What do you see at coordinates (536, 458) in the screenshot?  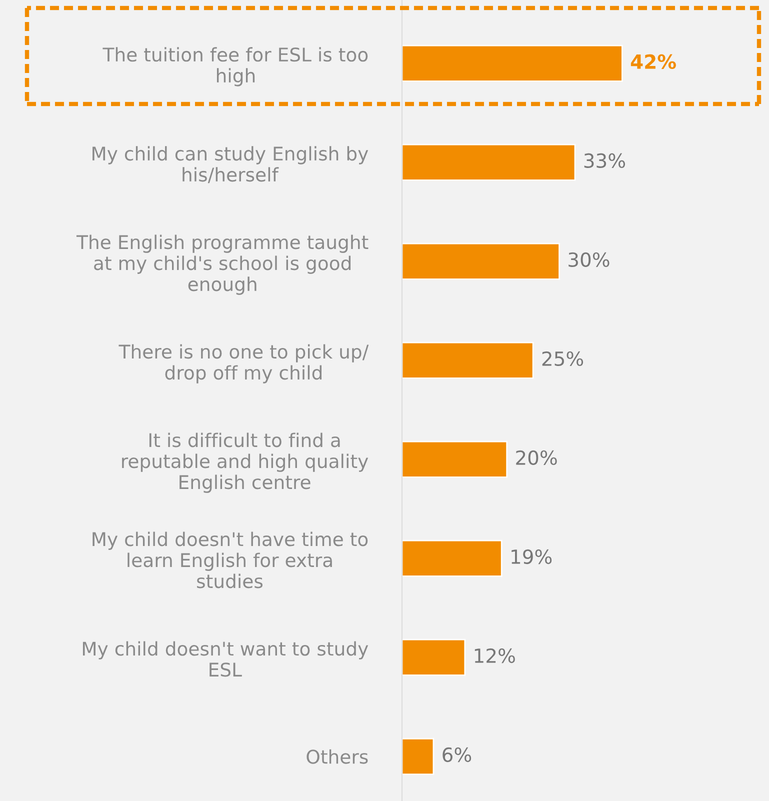 I see `data-label: 20%` at bounding box center [536, 458].